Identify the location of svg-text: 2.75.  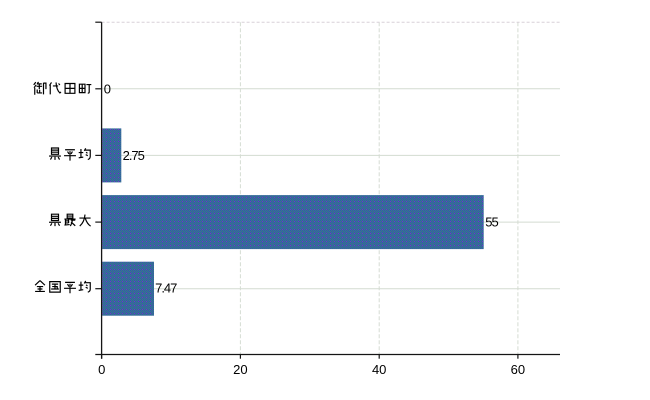
(134, 155).